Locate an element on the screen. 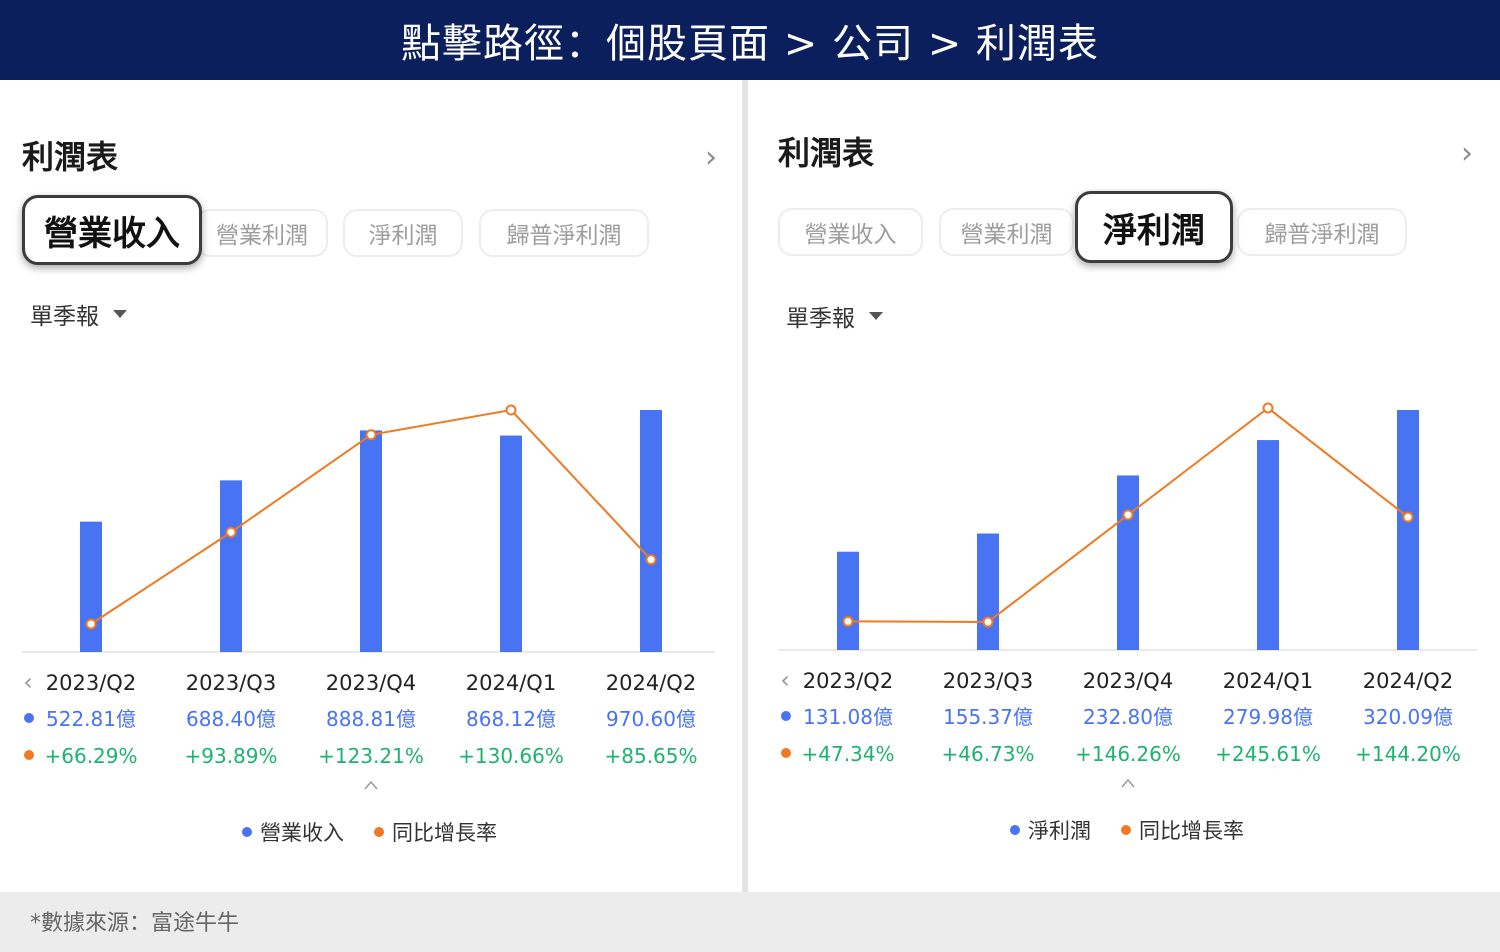 This screenshot has width=1500, height=952. growth-label: +93.89% is located at coordinates (230, 756).